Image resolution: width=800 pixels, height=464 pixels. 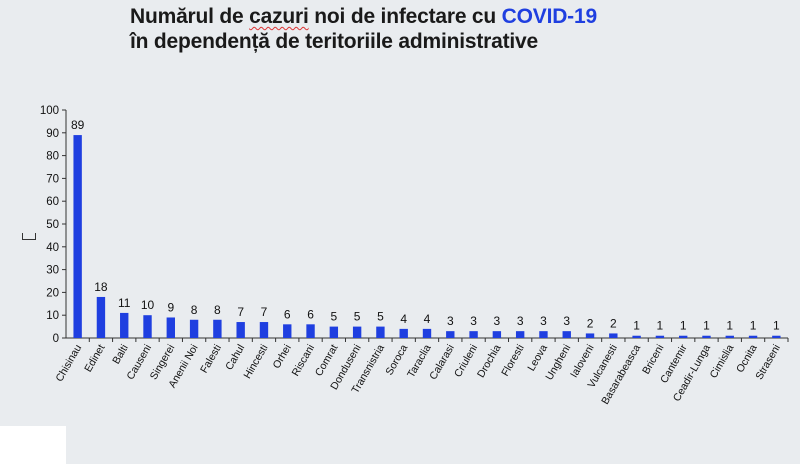 I want to click on y-tick-label: 10, so click(x=52, y=316).